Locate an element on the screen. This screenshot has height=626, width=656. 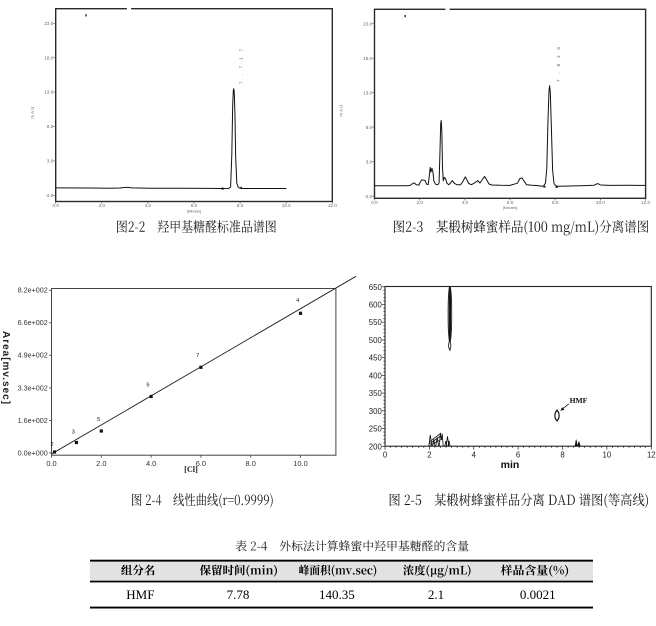
svg-text: 600 is located at coordinates (376, 305).